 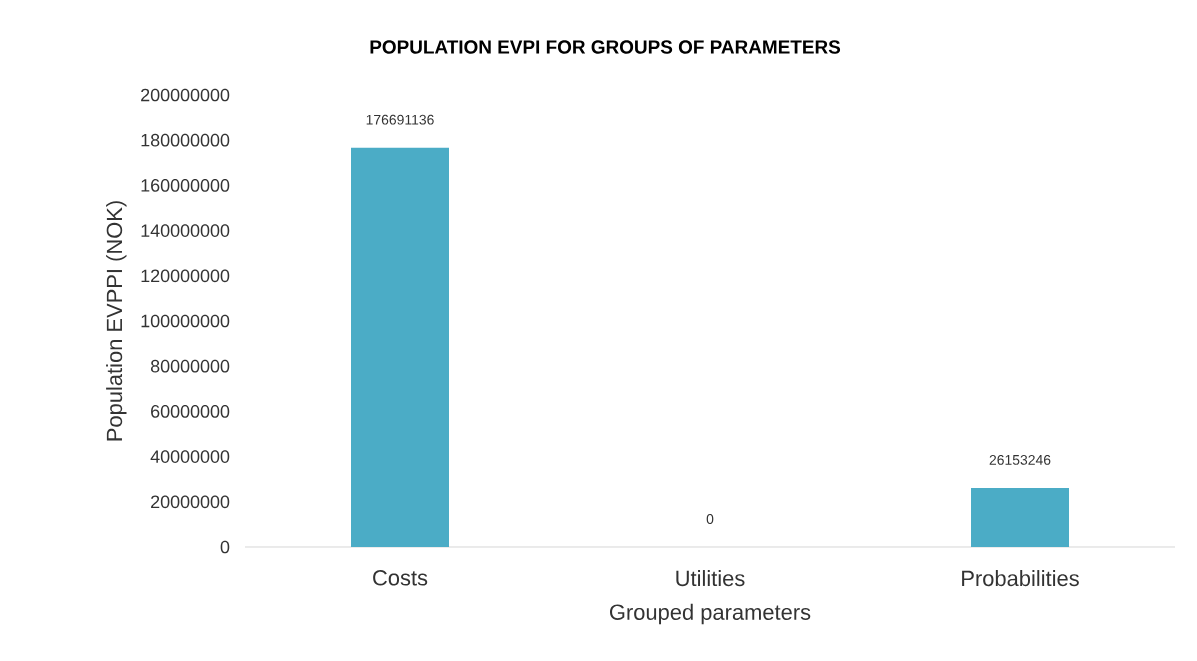 What do you see at coordinates (185, 140) in the screenshot?
I see `y-tick-label: 180000000` at bounding box center [185, 140].